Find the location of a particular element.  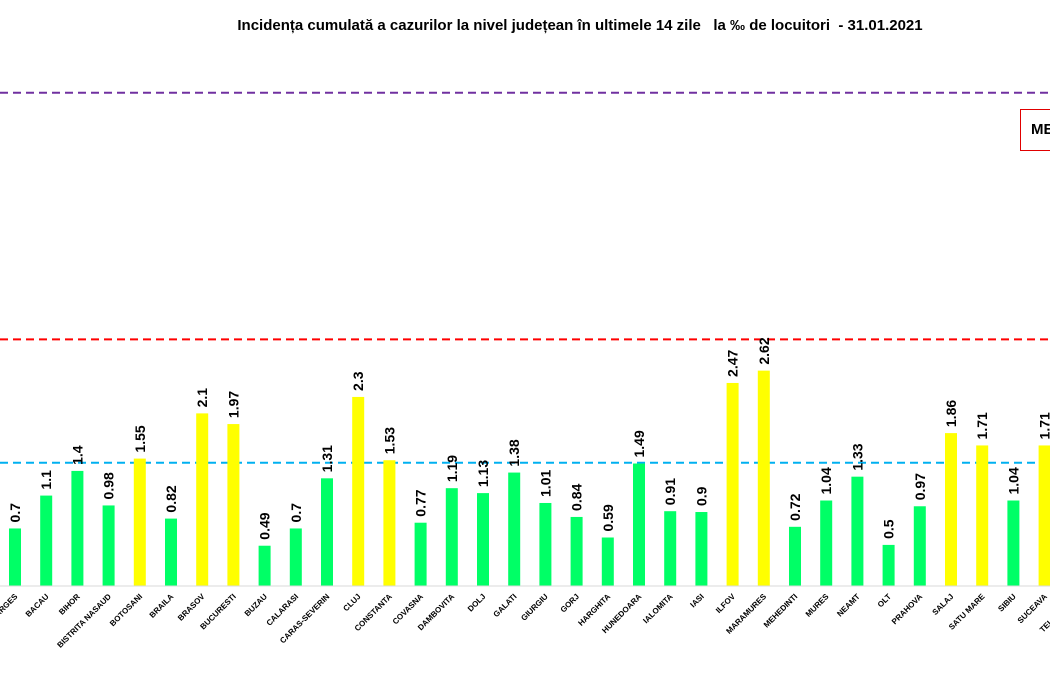

x-tick-label: PRAHOVA is located at coordinates (907, 609).